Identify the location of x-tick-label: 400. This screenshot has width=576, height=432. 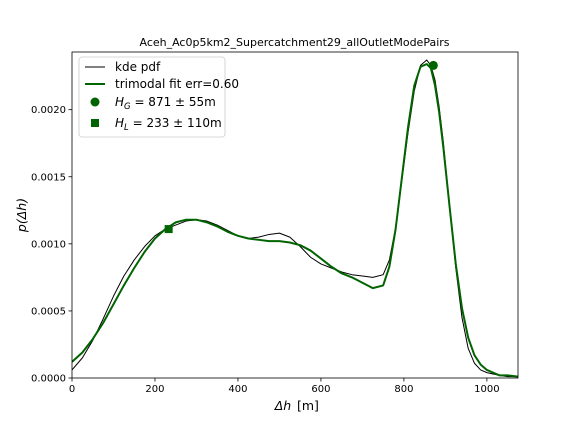
(237, 389).